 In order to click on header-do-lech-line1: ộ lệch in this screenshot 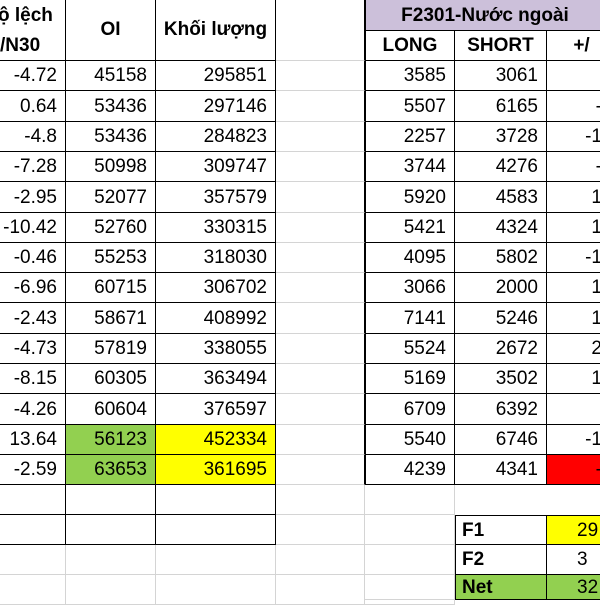, I will do `click(26, 15)`.